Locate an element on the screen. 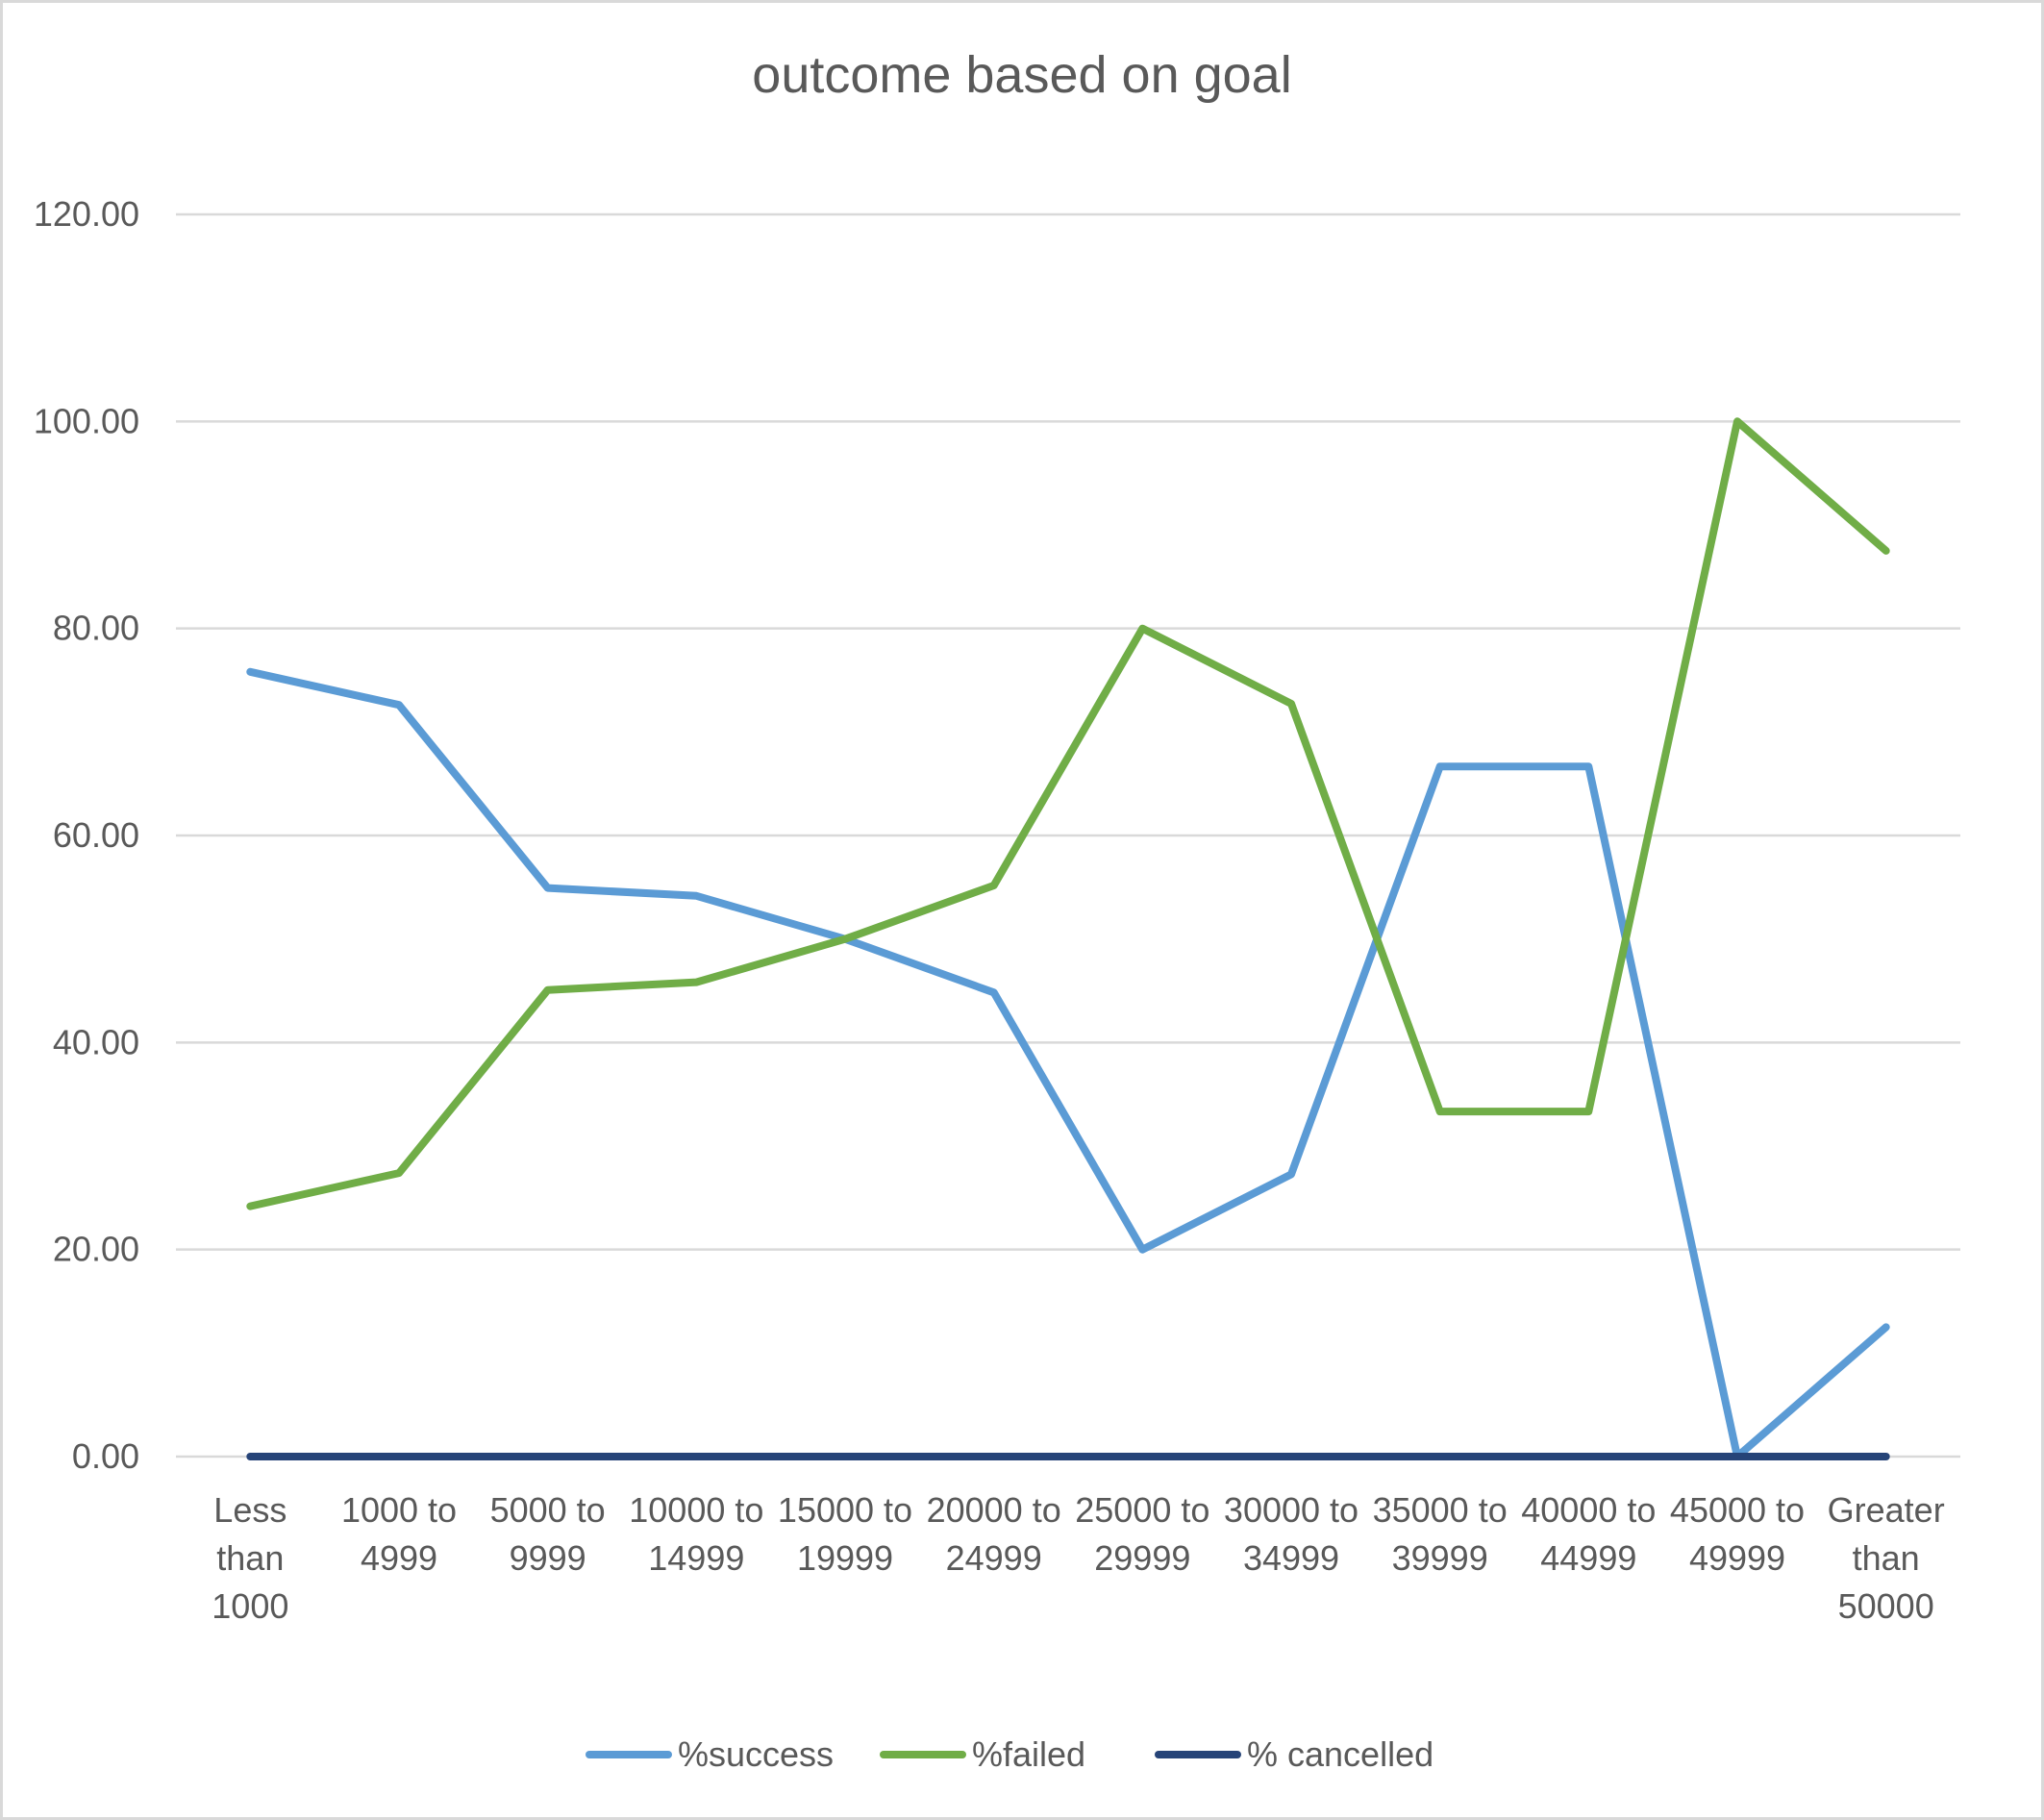  x-tick-label: Less than 1000 is located at coordinates (250, 1558).